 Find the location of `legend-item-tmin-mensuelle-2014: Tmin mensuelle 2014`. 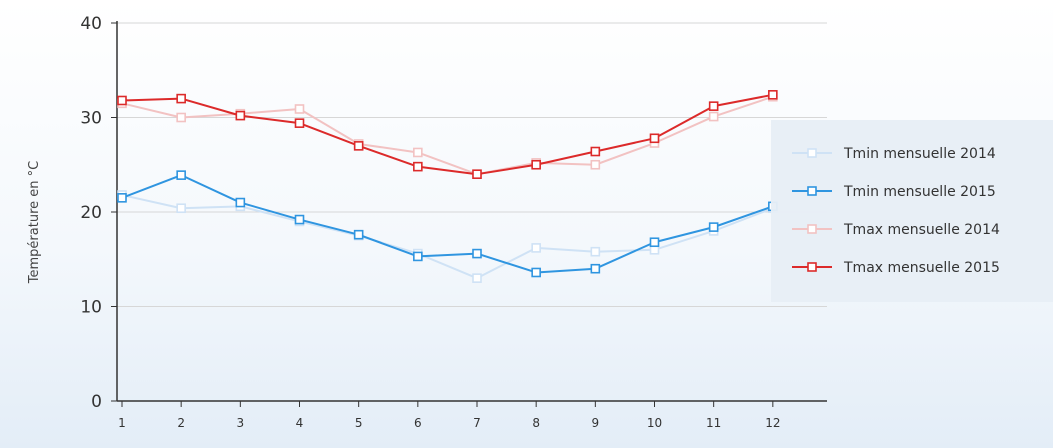

legend-item-tmin-mensuelle-2014: Tmin mensuelle 2014 is located at coordinates (894, 154).